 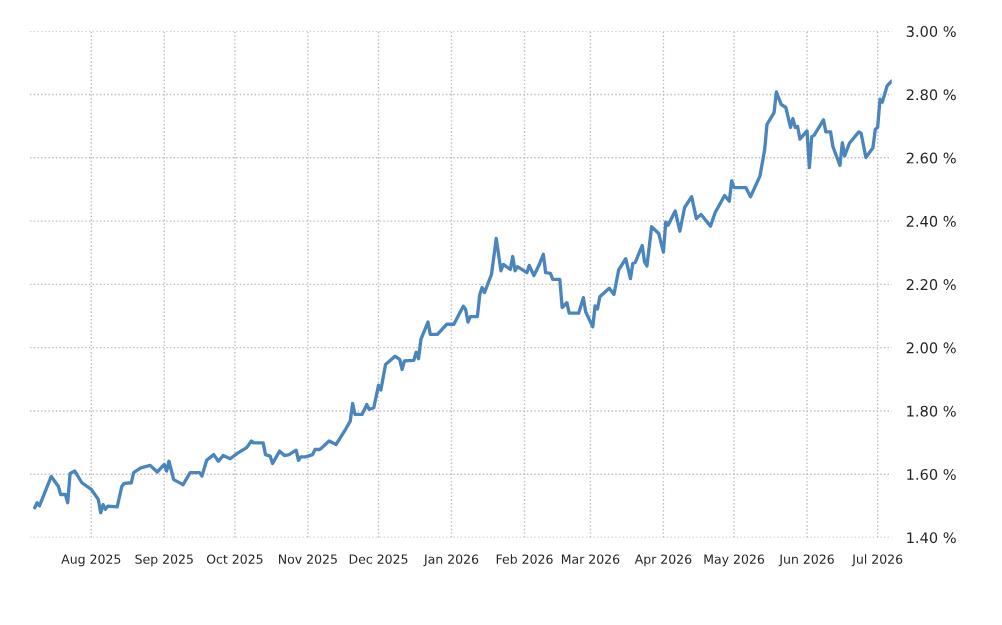 What do you see at coordinates (931, 158) in the screenshot?
I see `y-tick-label: 2.60 %` at bounding box center [931, 158].